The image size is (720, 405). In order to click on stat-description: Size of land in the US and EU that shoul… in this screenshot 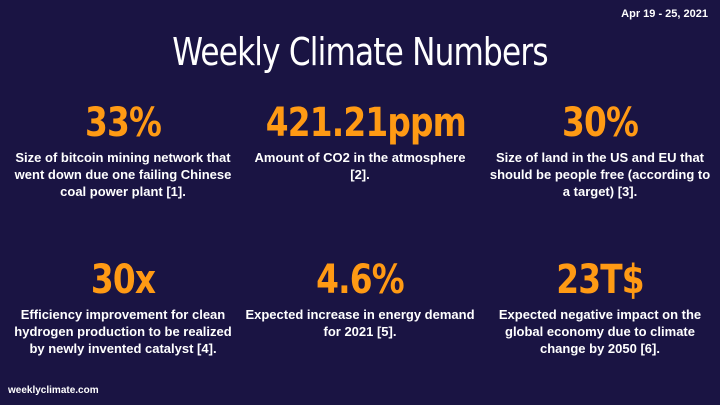, I will do `click(600, 174)`.